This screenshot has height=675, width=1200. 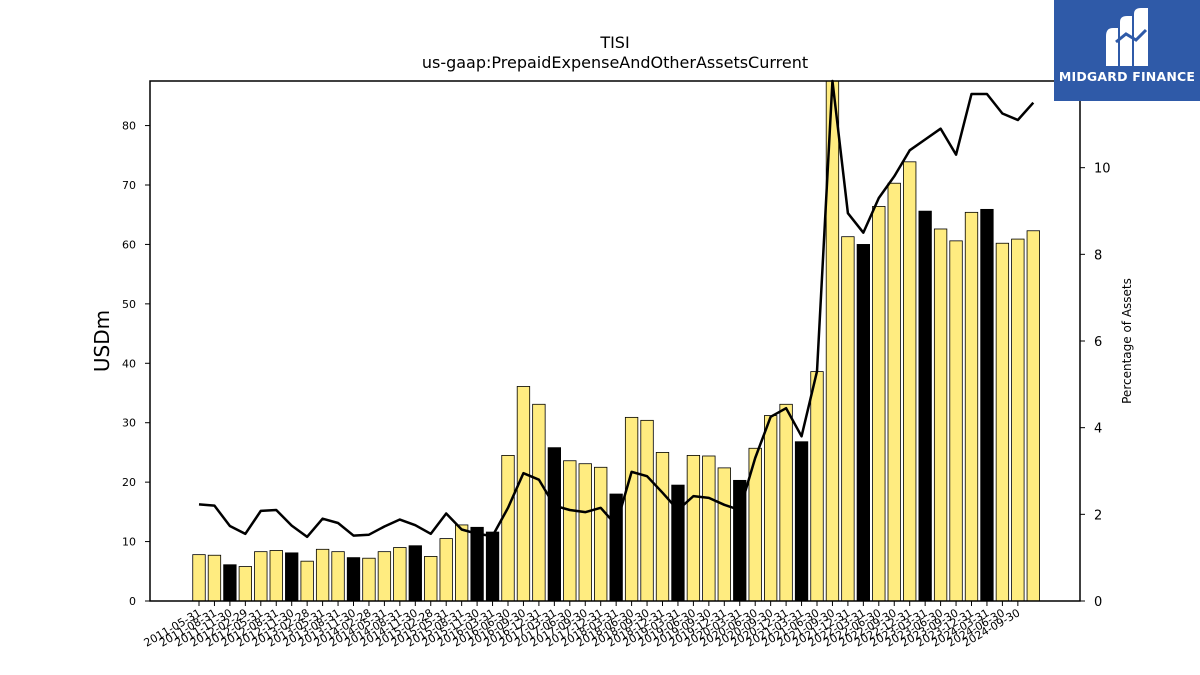 I want to click on brand-logo: MIDGARD FINANCE, so click(x=1127, y=50).